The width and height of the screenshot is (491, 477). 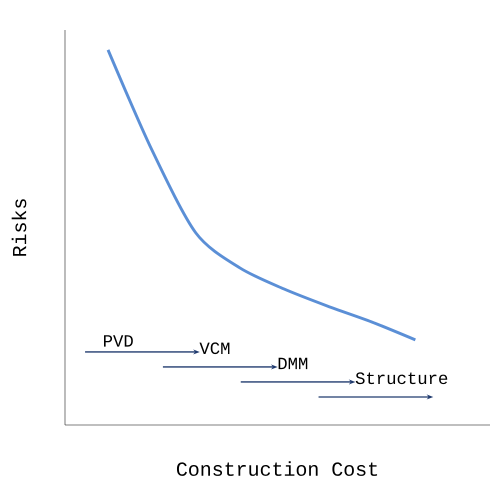 What do you see at coordinates (19, 227) in the screenshot?
I see `y-axis-title: Risks` at bounding box center [19, 227].